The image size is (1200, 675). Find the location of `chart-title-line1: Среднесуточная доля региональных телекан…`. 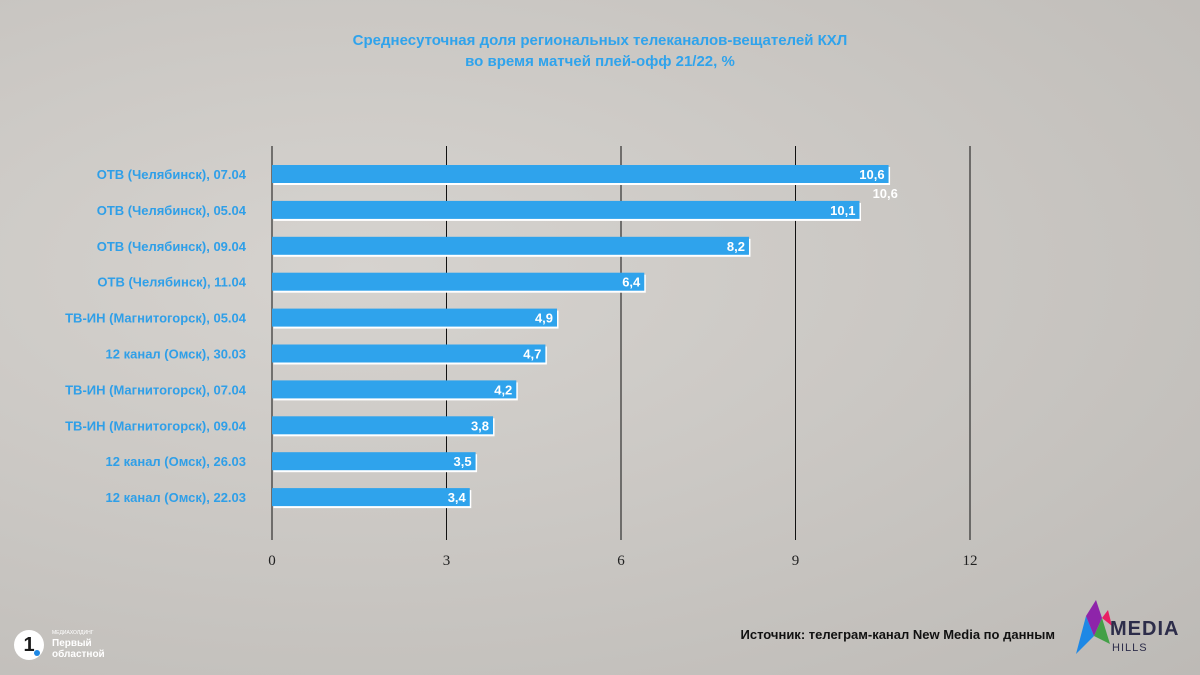

chart-title-line1: Среднесуточная доля региональных телекан… is located at coordinates (600, 40).